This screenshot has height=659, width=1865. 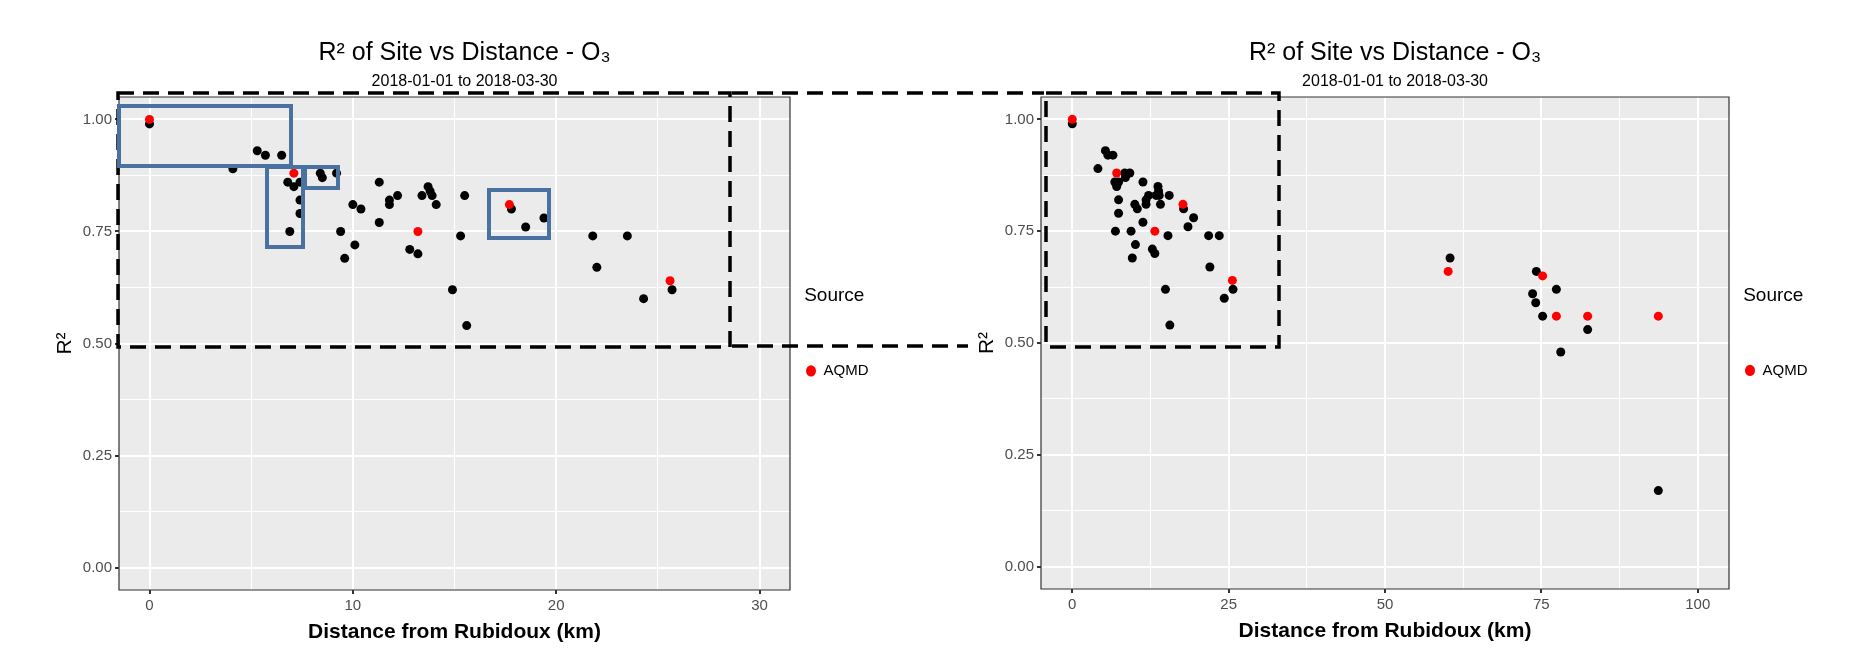 I want to click on y-tick-label: 0.00, so click(x=1019, y=565).